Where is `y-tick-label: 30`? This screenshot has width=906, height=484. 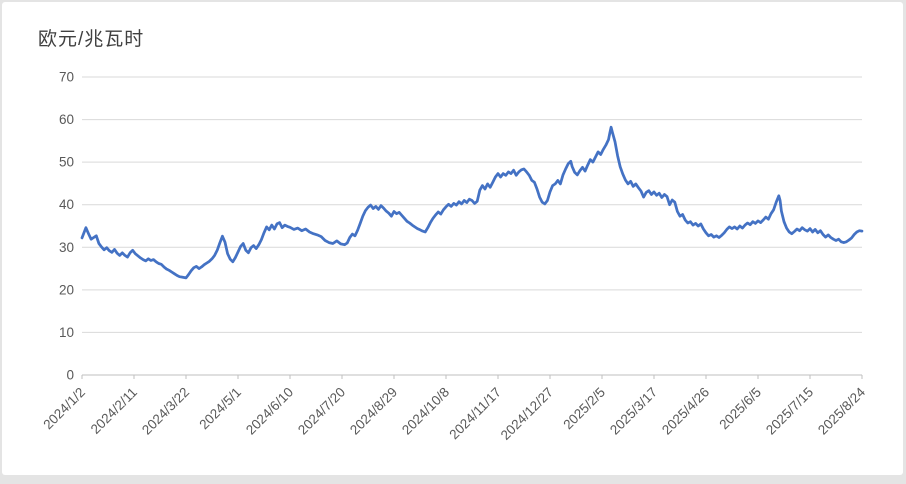
y-tick-label: 30 is located at coordinates (66, 247).